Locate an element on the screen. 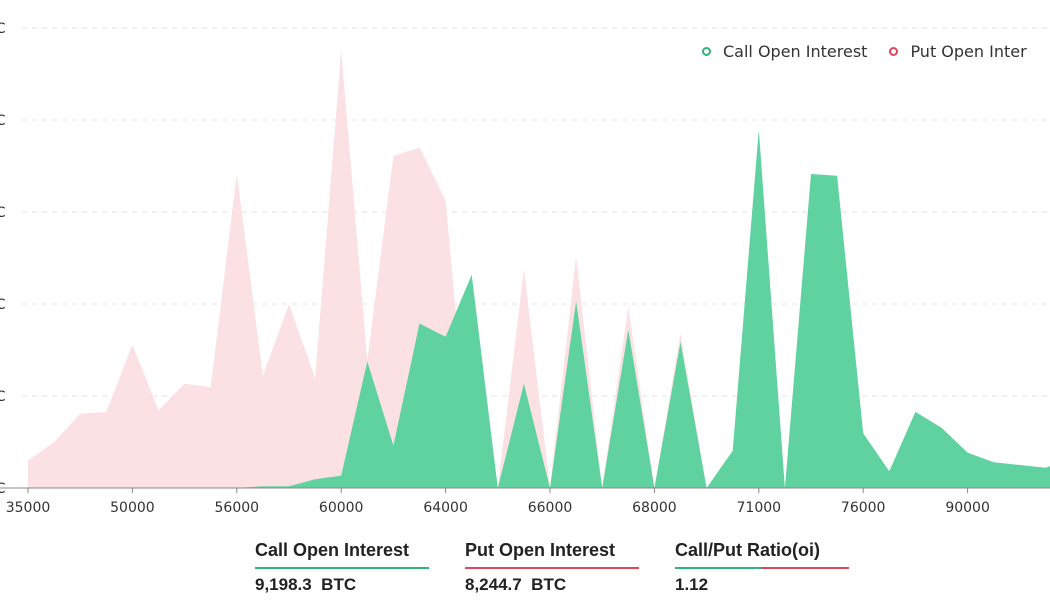 This screenshot has height=600, width=1050. summary-ratio-underline is located at coordinates (762, 568).